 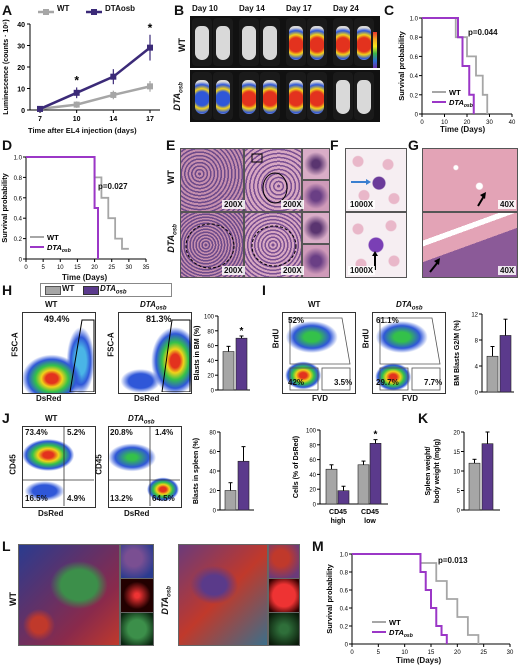 I want to click on m-ytick-label: 1.0, so click(x=344, y=556).